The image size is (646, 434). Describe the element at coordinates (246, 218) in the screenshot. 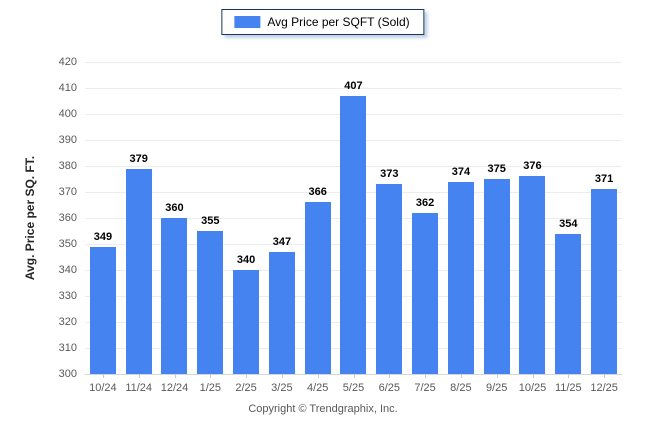

I see `bar-group: 340` at that location.